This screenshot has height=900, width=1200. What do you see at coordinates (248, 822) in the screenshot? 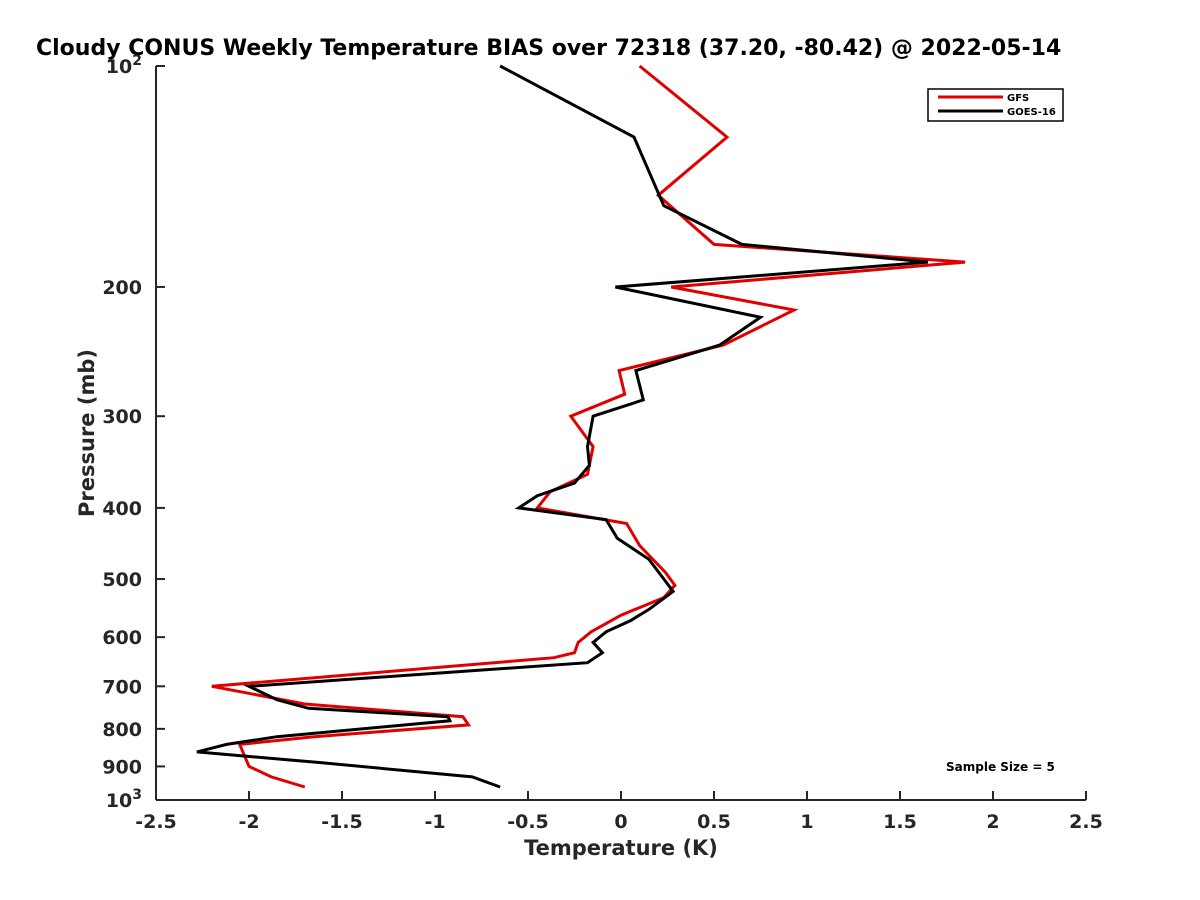
I see `x-tick-label: -2` at bounding box center [248, 822].